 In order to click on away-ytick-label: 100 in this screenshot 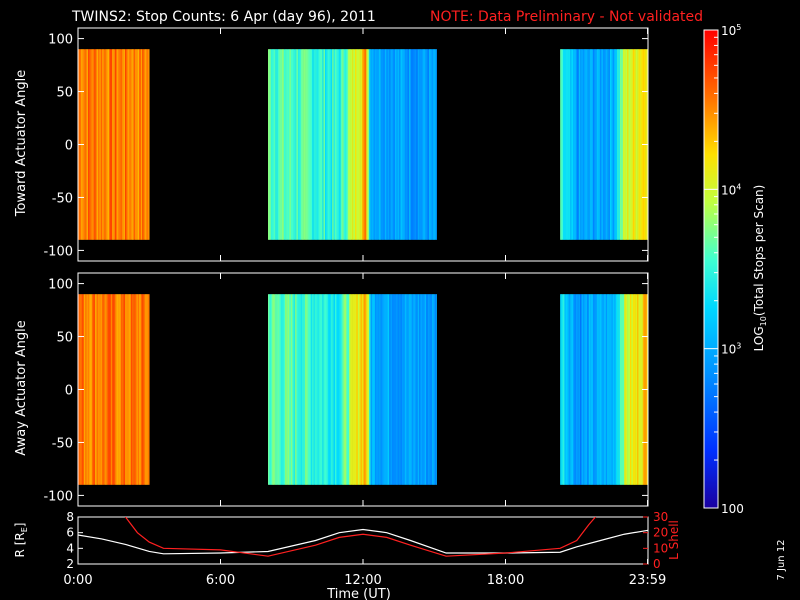, I will do `click(60, 285)`.